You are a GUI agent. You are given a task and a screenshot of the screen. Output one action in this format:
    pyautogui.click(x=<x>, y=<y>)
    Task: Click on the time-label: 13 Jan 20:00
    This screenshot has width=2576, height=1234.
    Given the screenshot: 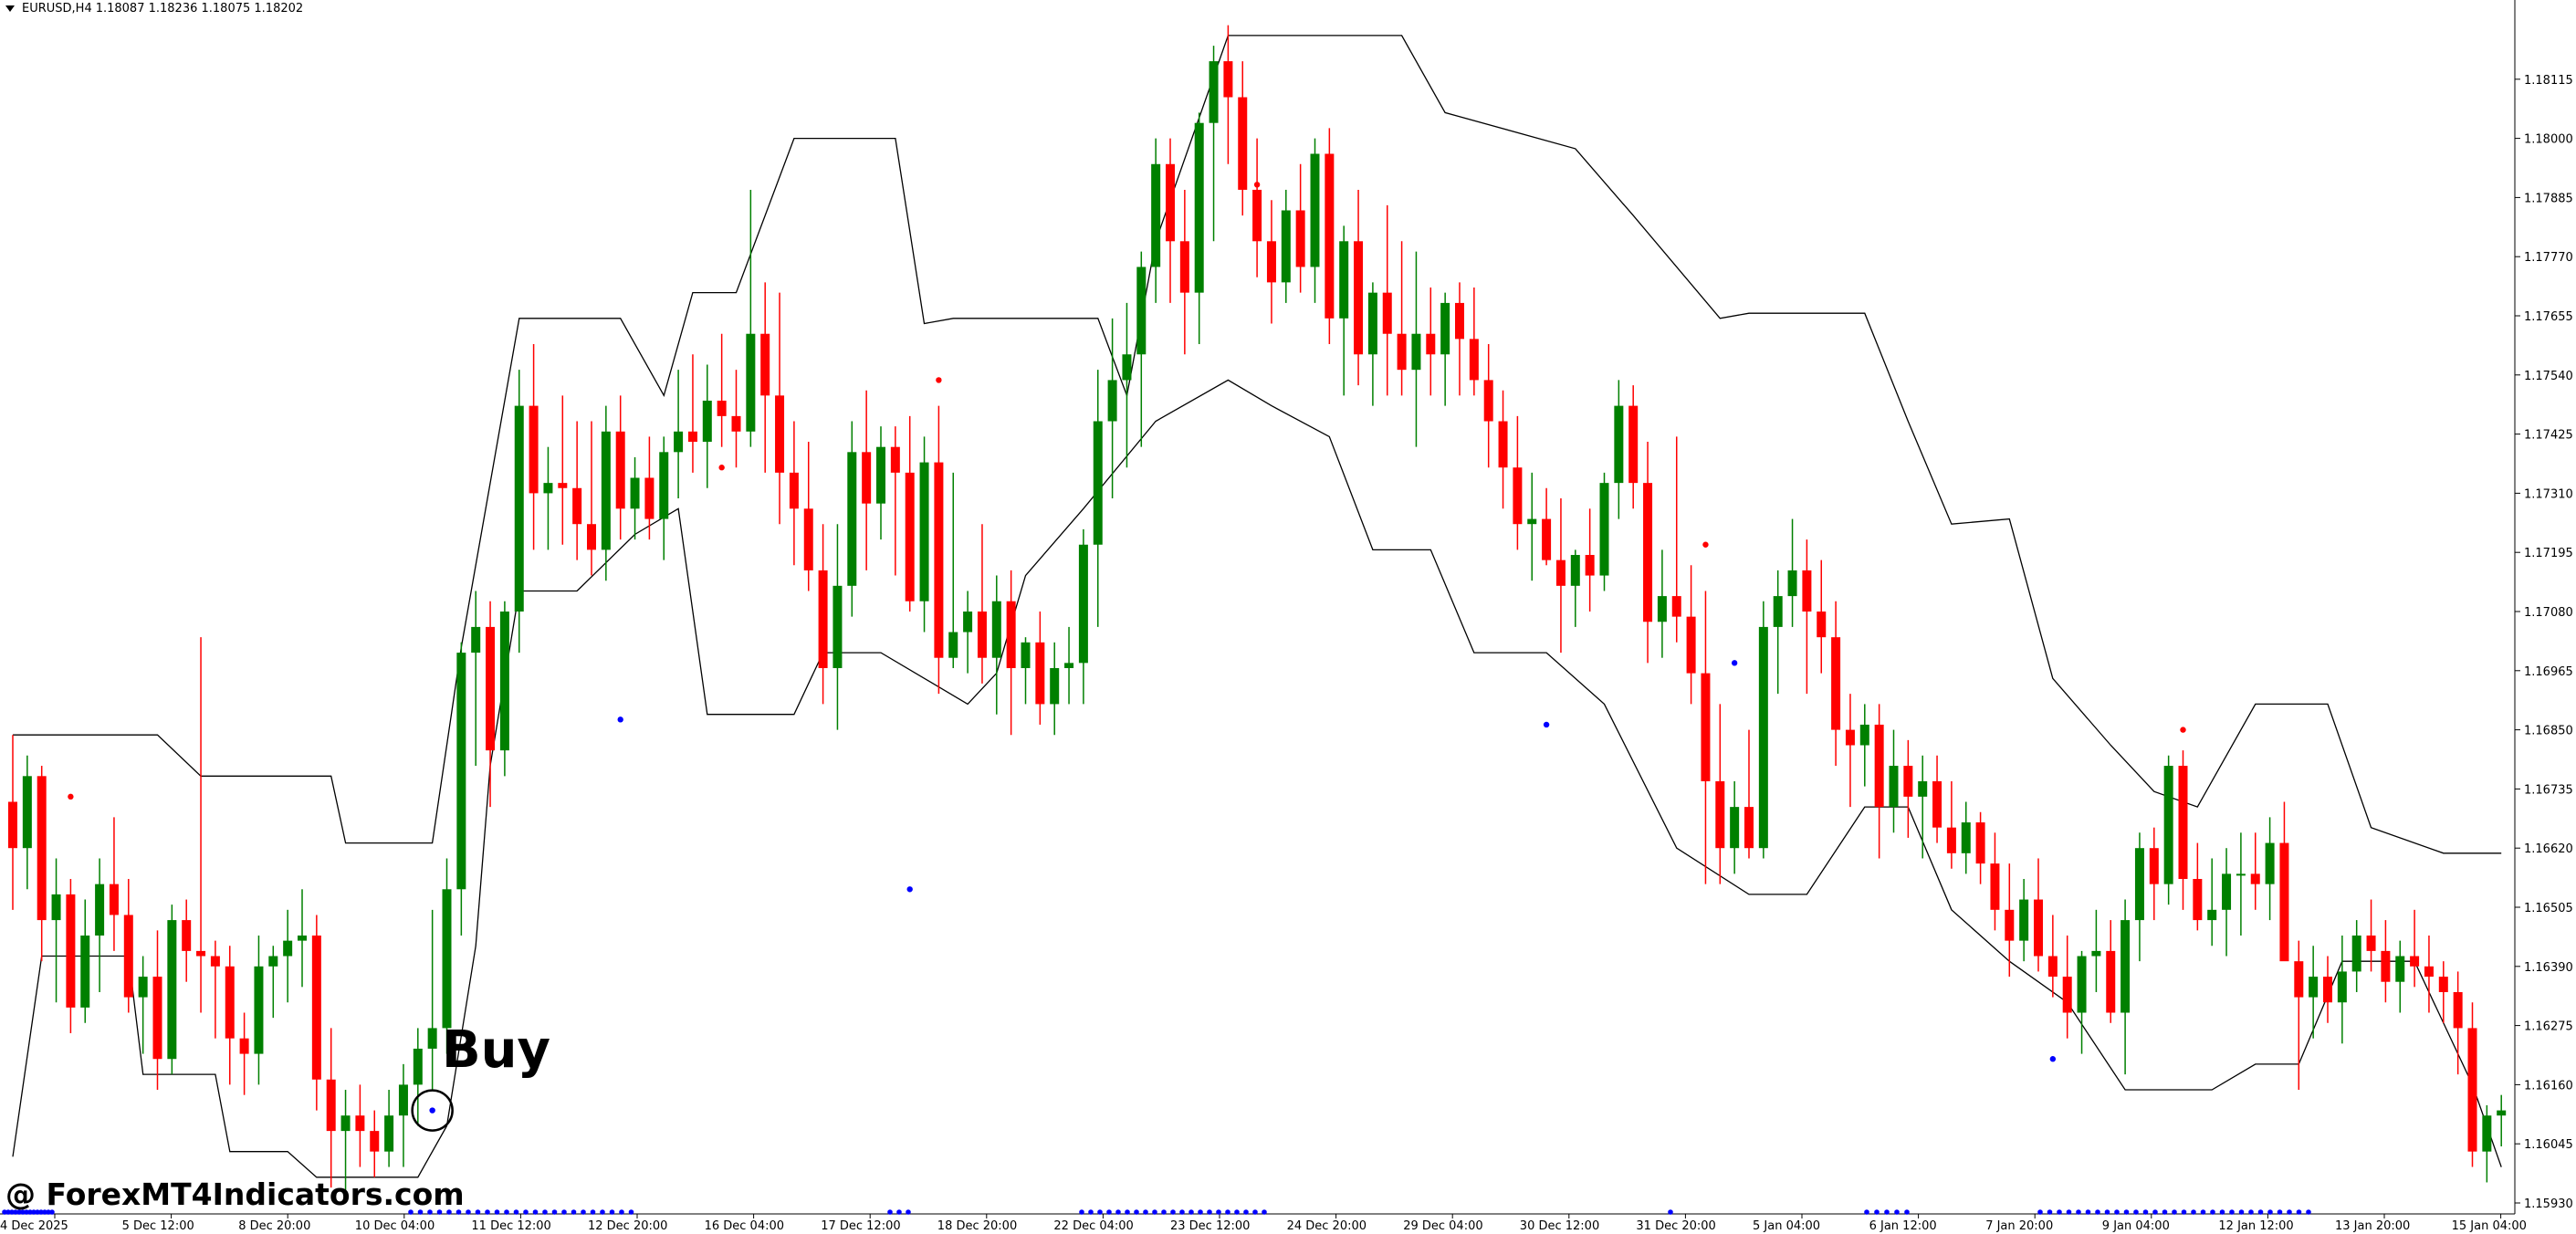 What is the action you would take?
    pyautogui.click(x=2372, y=1226)
    